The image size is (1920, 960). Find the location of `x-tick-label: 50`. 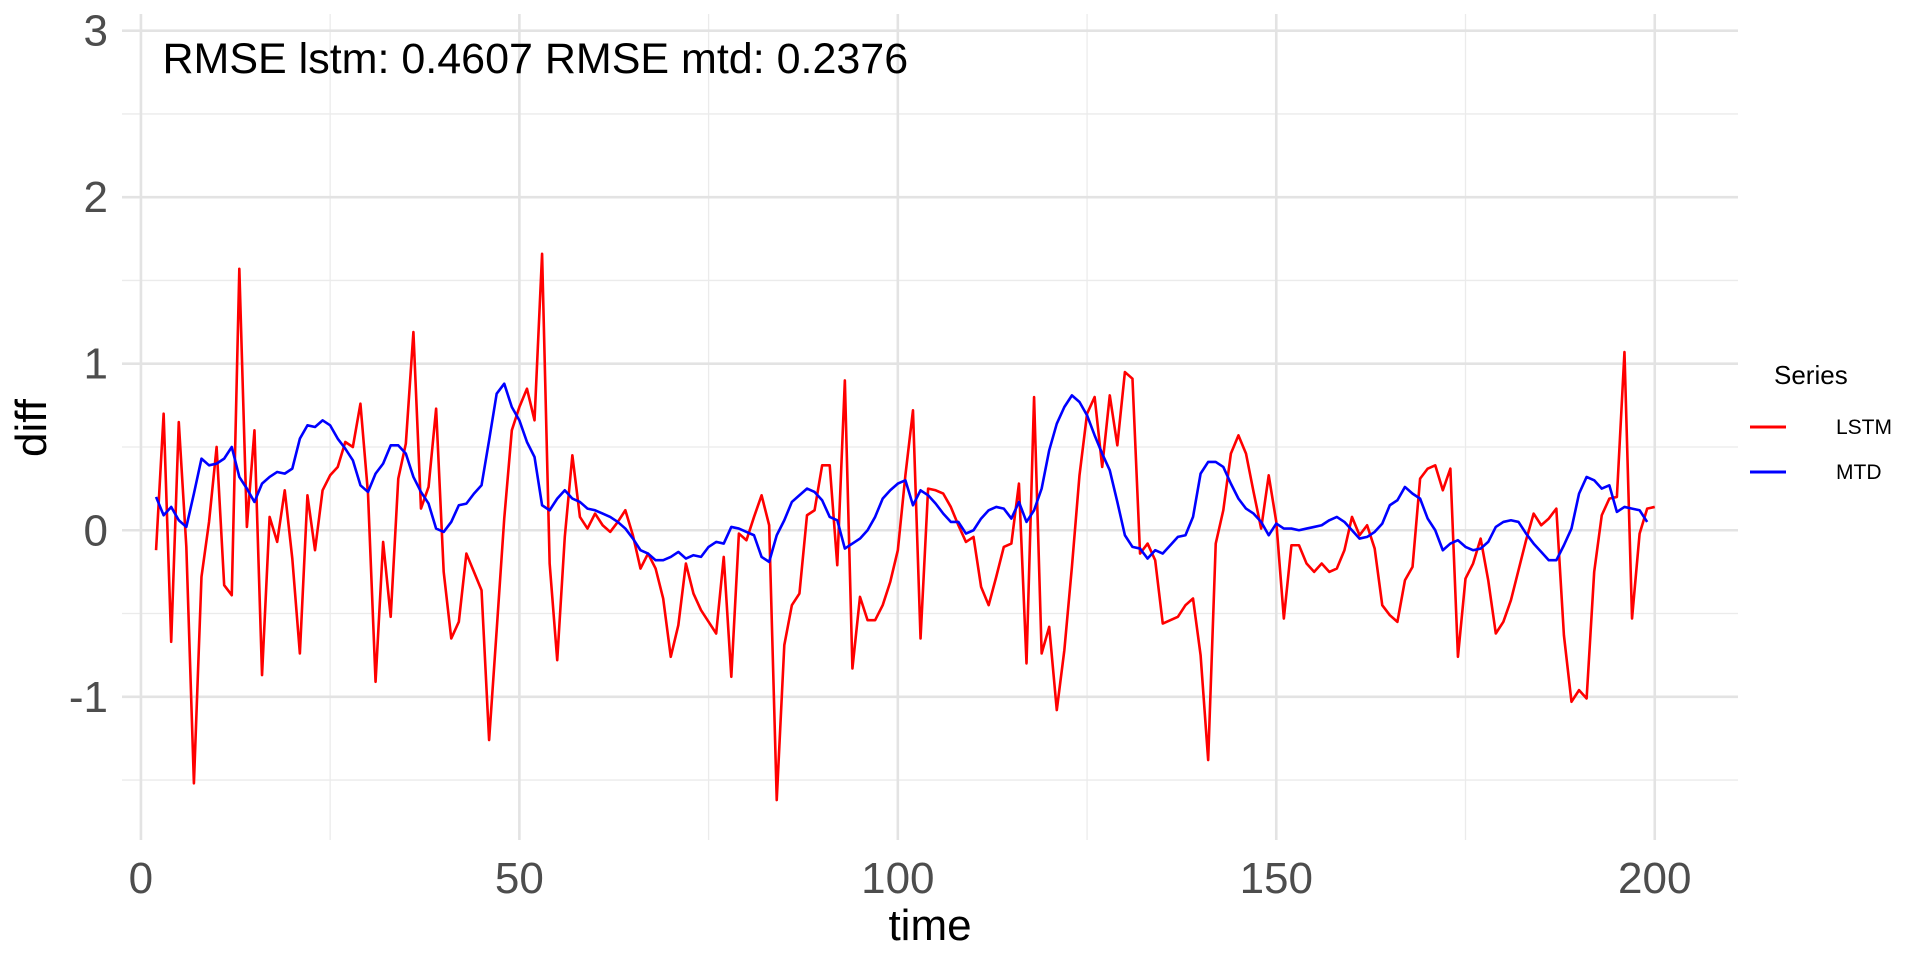

x-tick-label: 50 is located at coordinates (519, 878).